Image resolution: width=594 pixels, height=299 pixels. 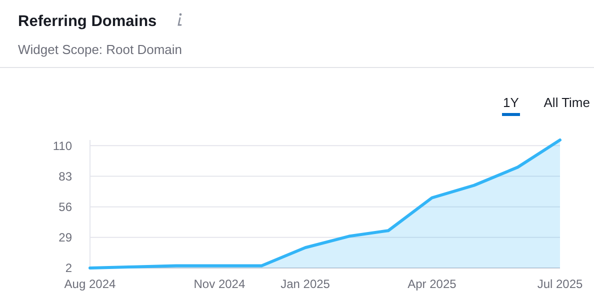 What do you see at coordinates (90, 284) in the screenshot?
I see `x-tick-label: Aug 2024` at bounding box center [90, 284].